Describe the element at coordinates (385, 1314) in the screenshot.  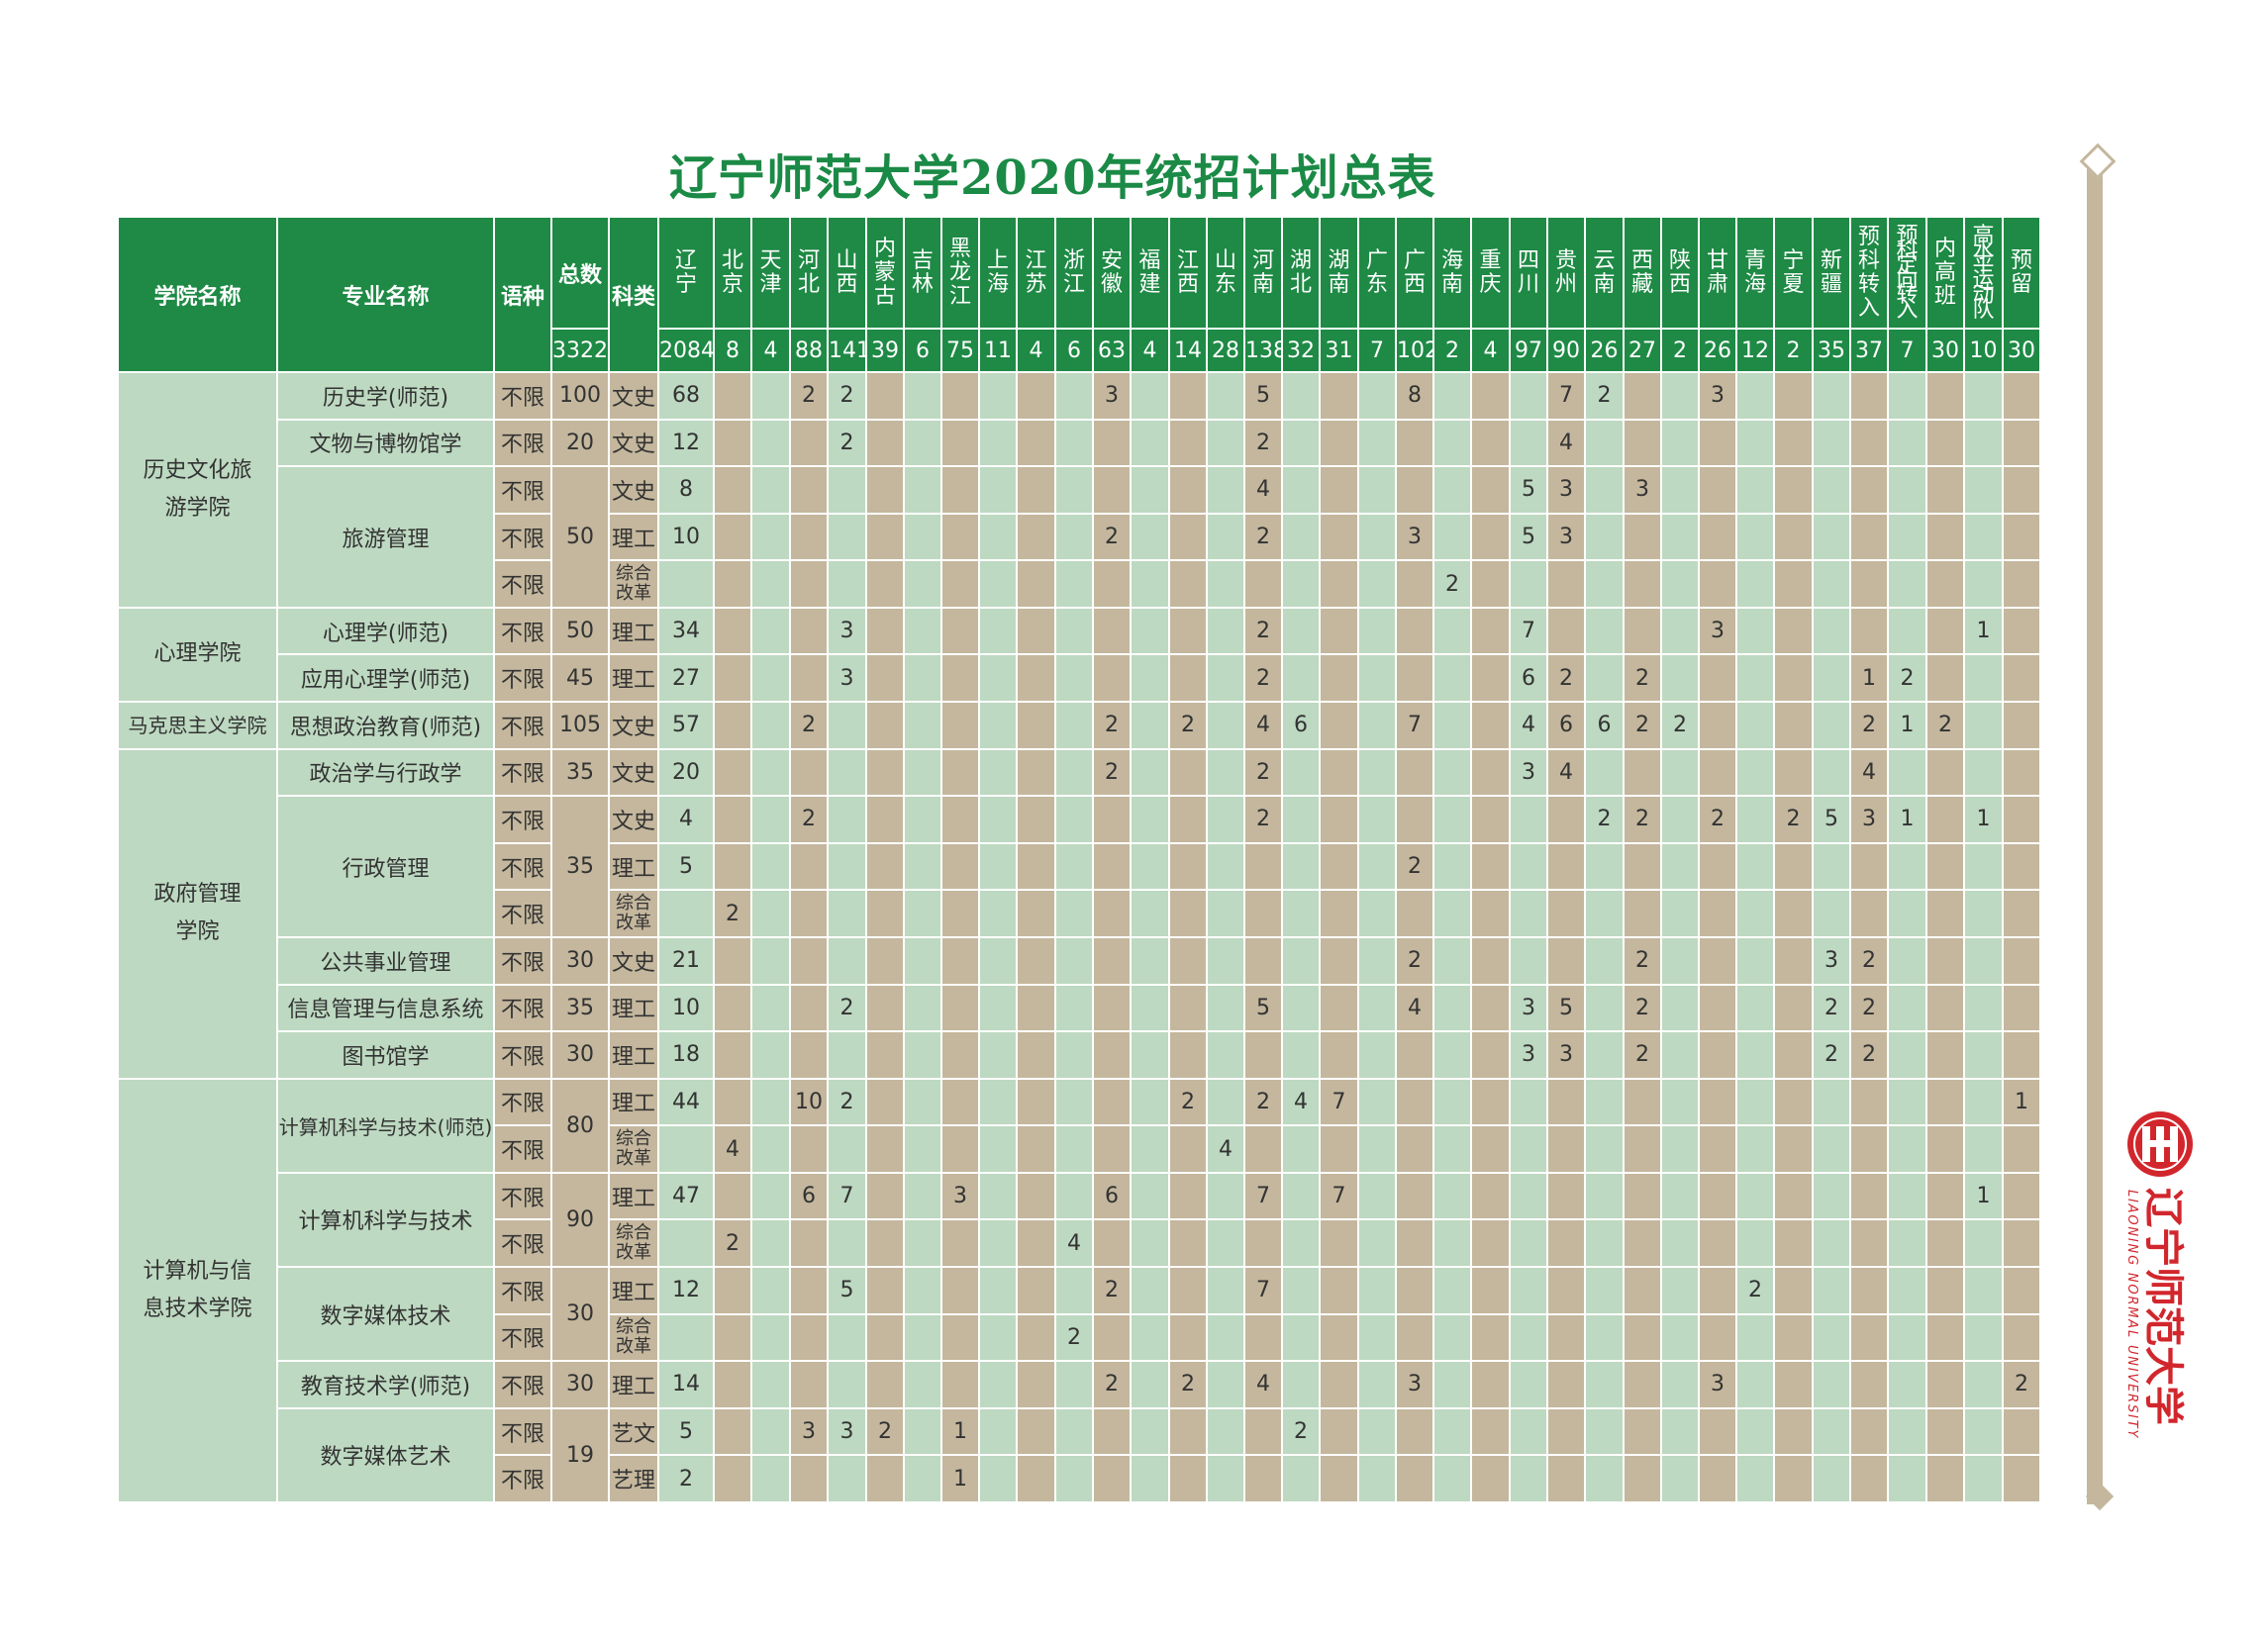
I see `major-name: 数字媒体技术` at that location.